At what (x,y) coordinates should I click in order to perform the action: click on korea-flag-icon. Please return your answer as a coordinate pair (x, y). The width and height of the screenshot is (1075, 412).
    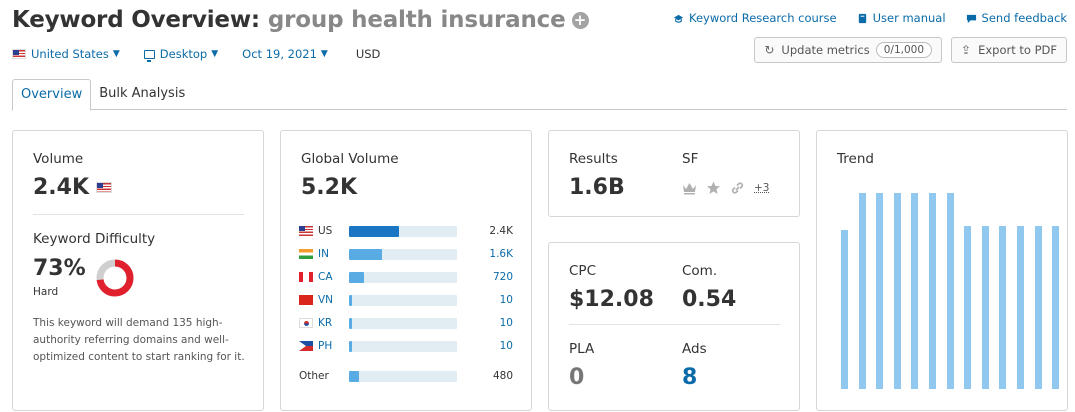
    Looking at the image, I should click on (306, 323).